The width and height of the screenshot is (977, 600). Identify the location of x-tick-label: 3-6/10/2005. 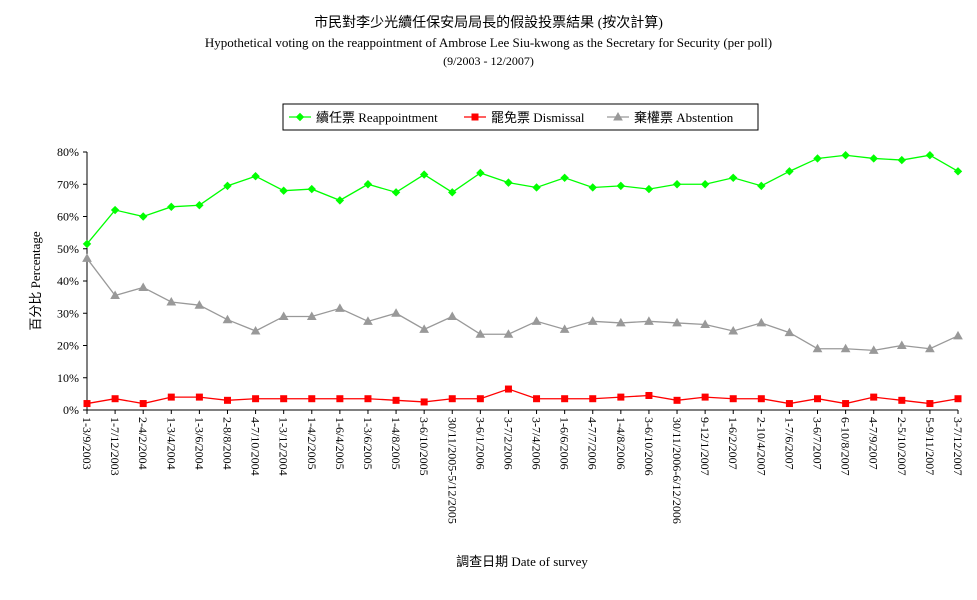
(424, 446).